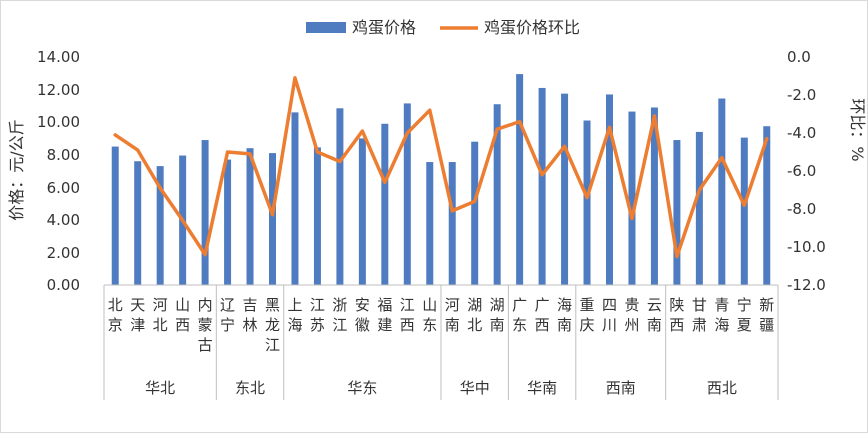 This screenshot has height=433, width=868. I want to click on x-category-label: 吉林, so click(250, 315).